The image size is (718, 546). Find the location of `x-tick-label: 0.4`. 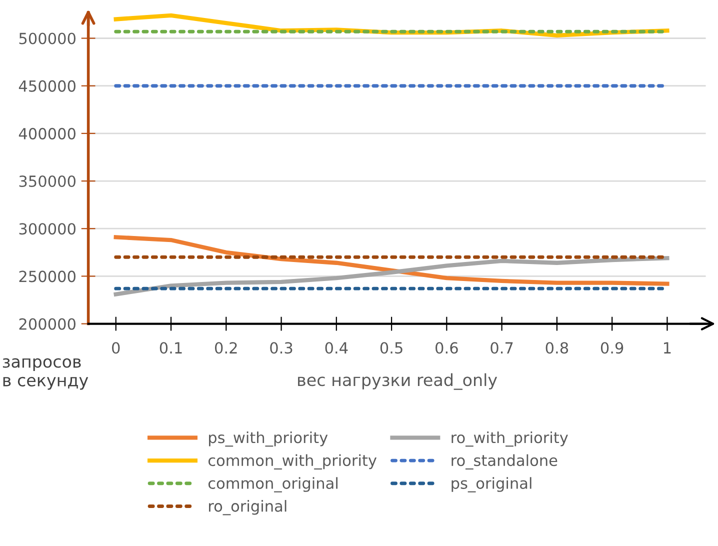

x-tick-label: 0.4 is located at coordinates (336, 348).